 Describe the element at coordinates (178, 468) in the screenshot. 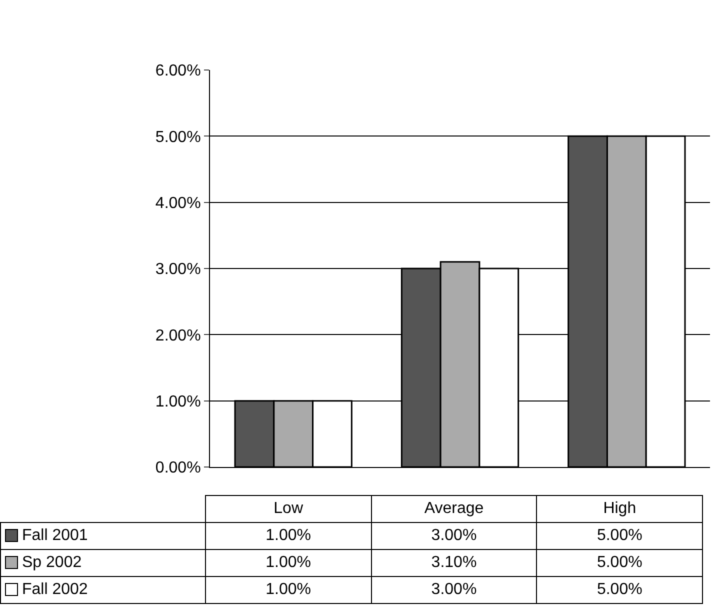

I see `y-tick-label: 0.00%` at that location.